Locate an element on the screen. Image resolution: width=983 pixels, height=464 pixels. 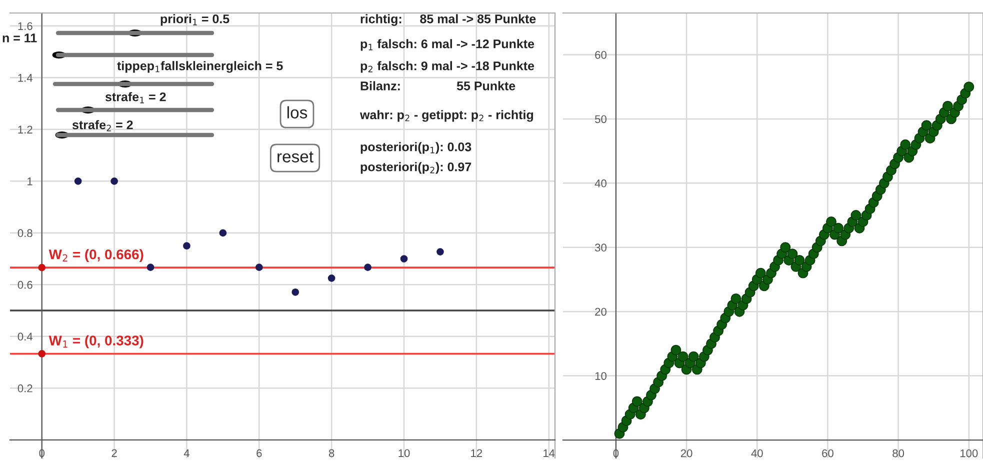
y-tick-label: 10 is located at coordinates (600, 376).